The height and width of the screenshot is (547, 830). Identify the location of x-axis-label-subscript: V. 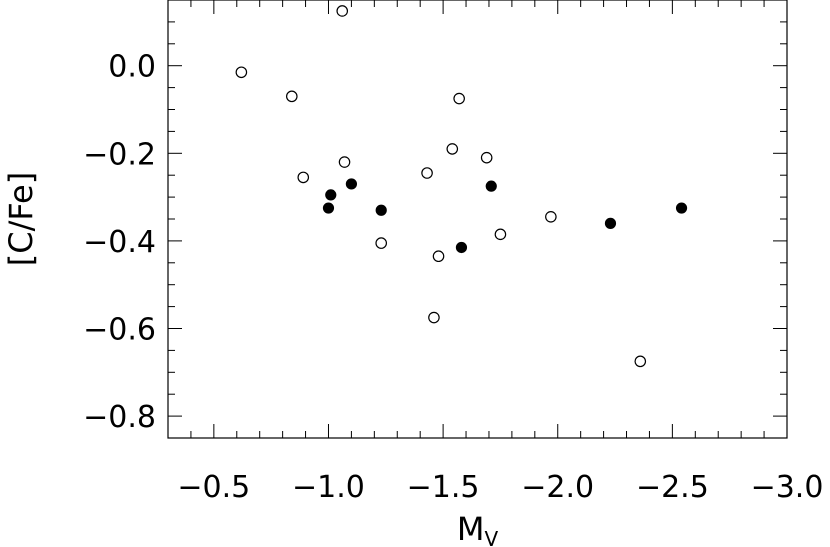
(491, 537).